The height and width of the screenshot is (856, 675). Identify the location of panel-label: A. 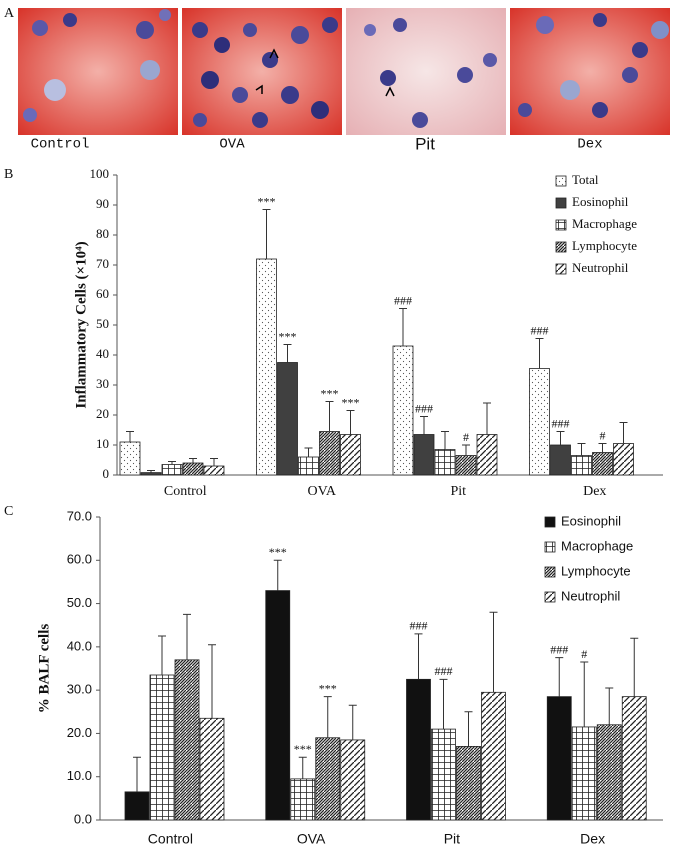
(9, 13).